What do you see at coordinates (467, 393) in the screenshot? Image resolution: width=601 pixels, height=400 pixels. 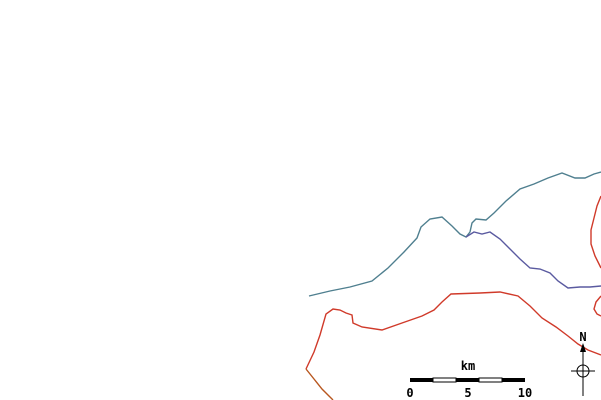 I see `scale-bar-tick-5: 5` at bounding box center [467, 393].